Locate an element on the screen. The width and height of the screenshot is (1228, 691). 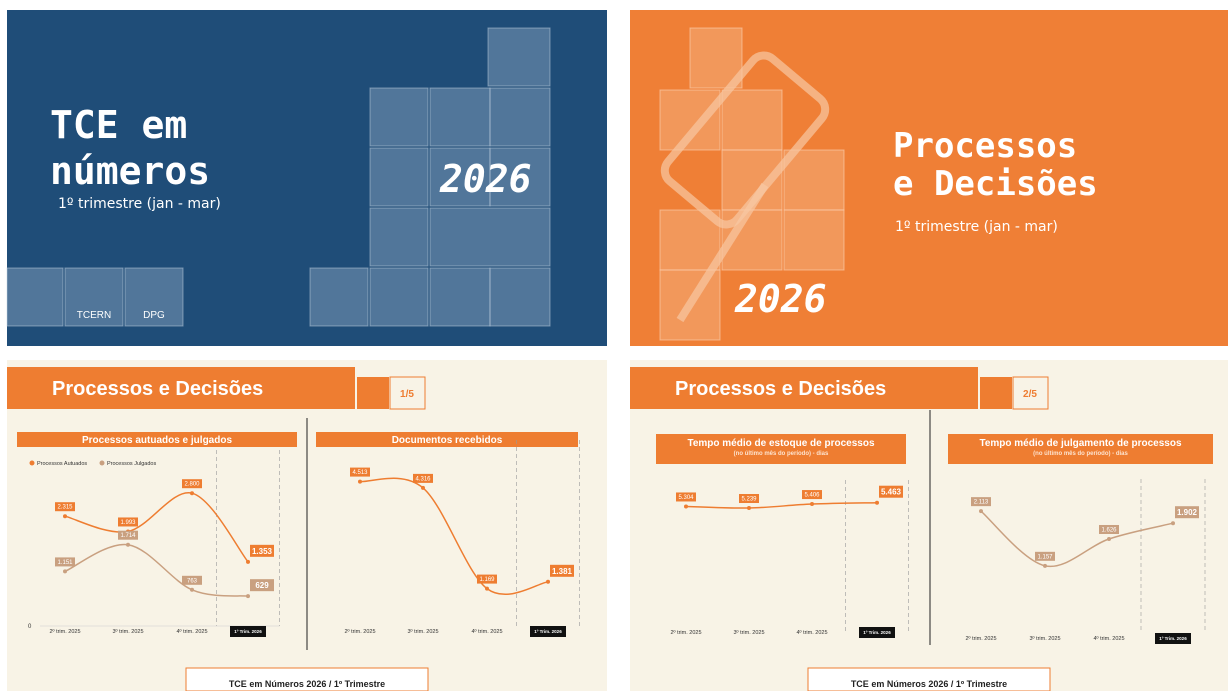
value-label: 629 is located at coordinates (262, 585).